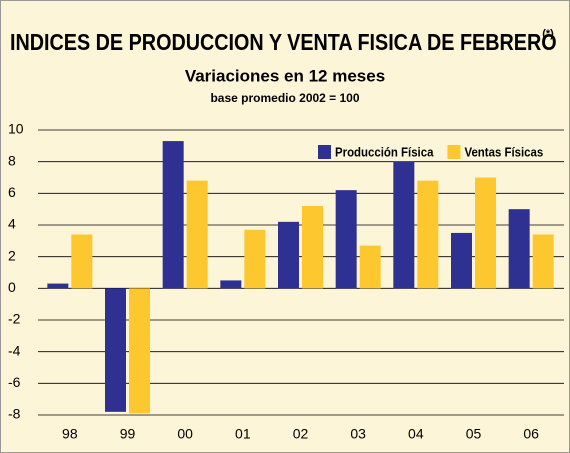  Describe the element at coordinates (416, 434) in the screenshot. I see `x-tick-label: 04` at that location.